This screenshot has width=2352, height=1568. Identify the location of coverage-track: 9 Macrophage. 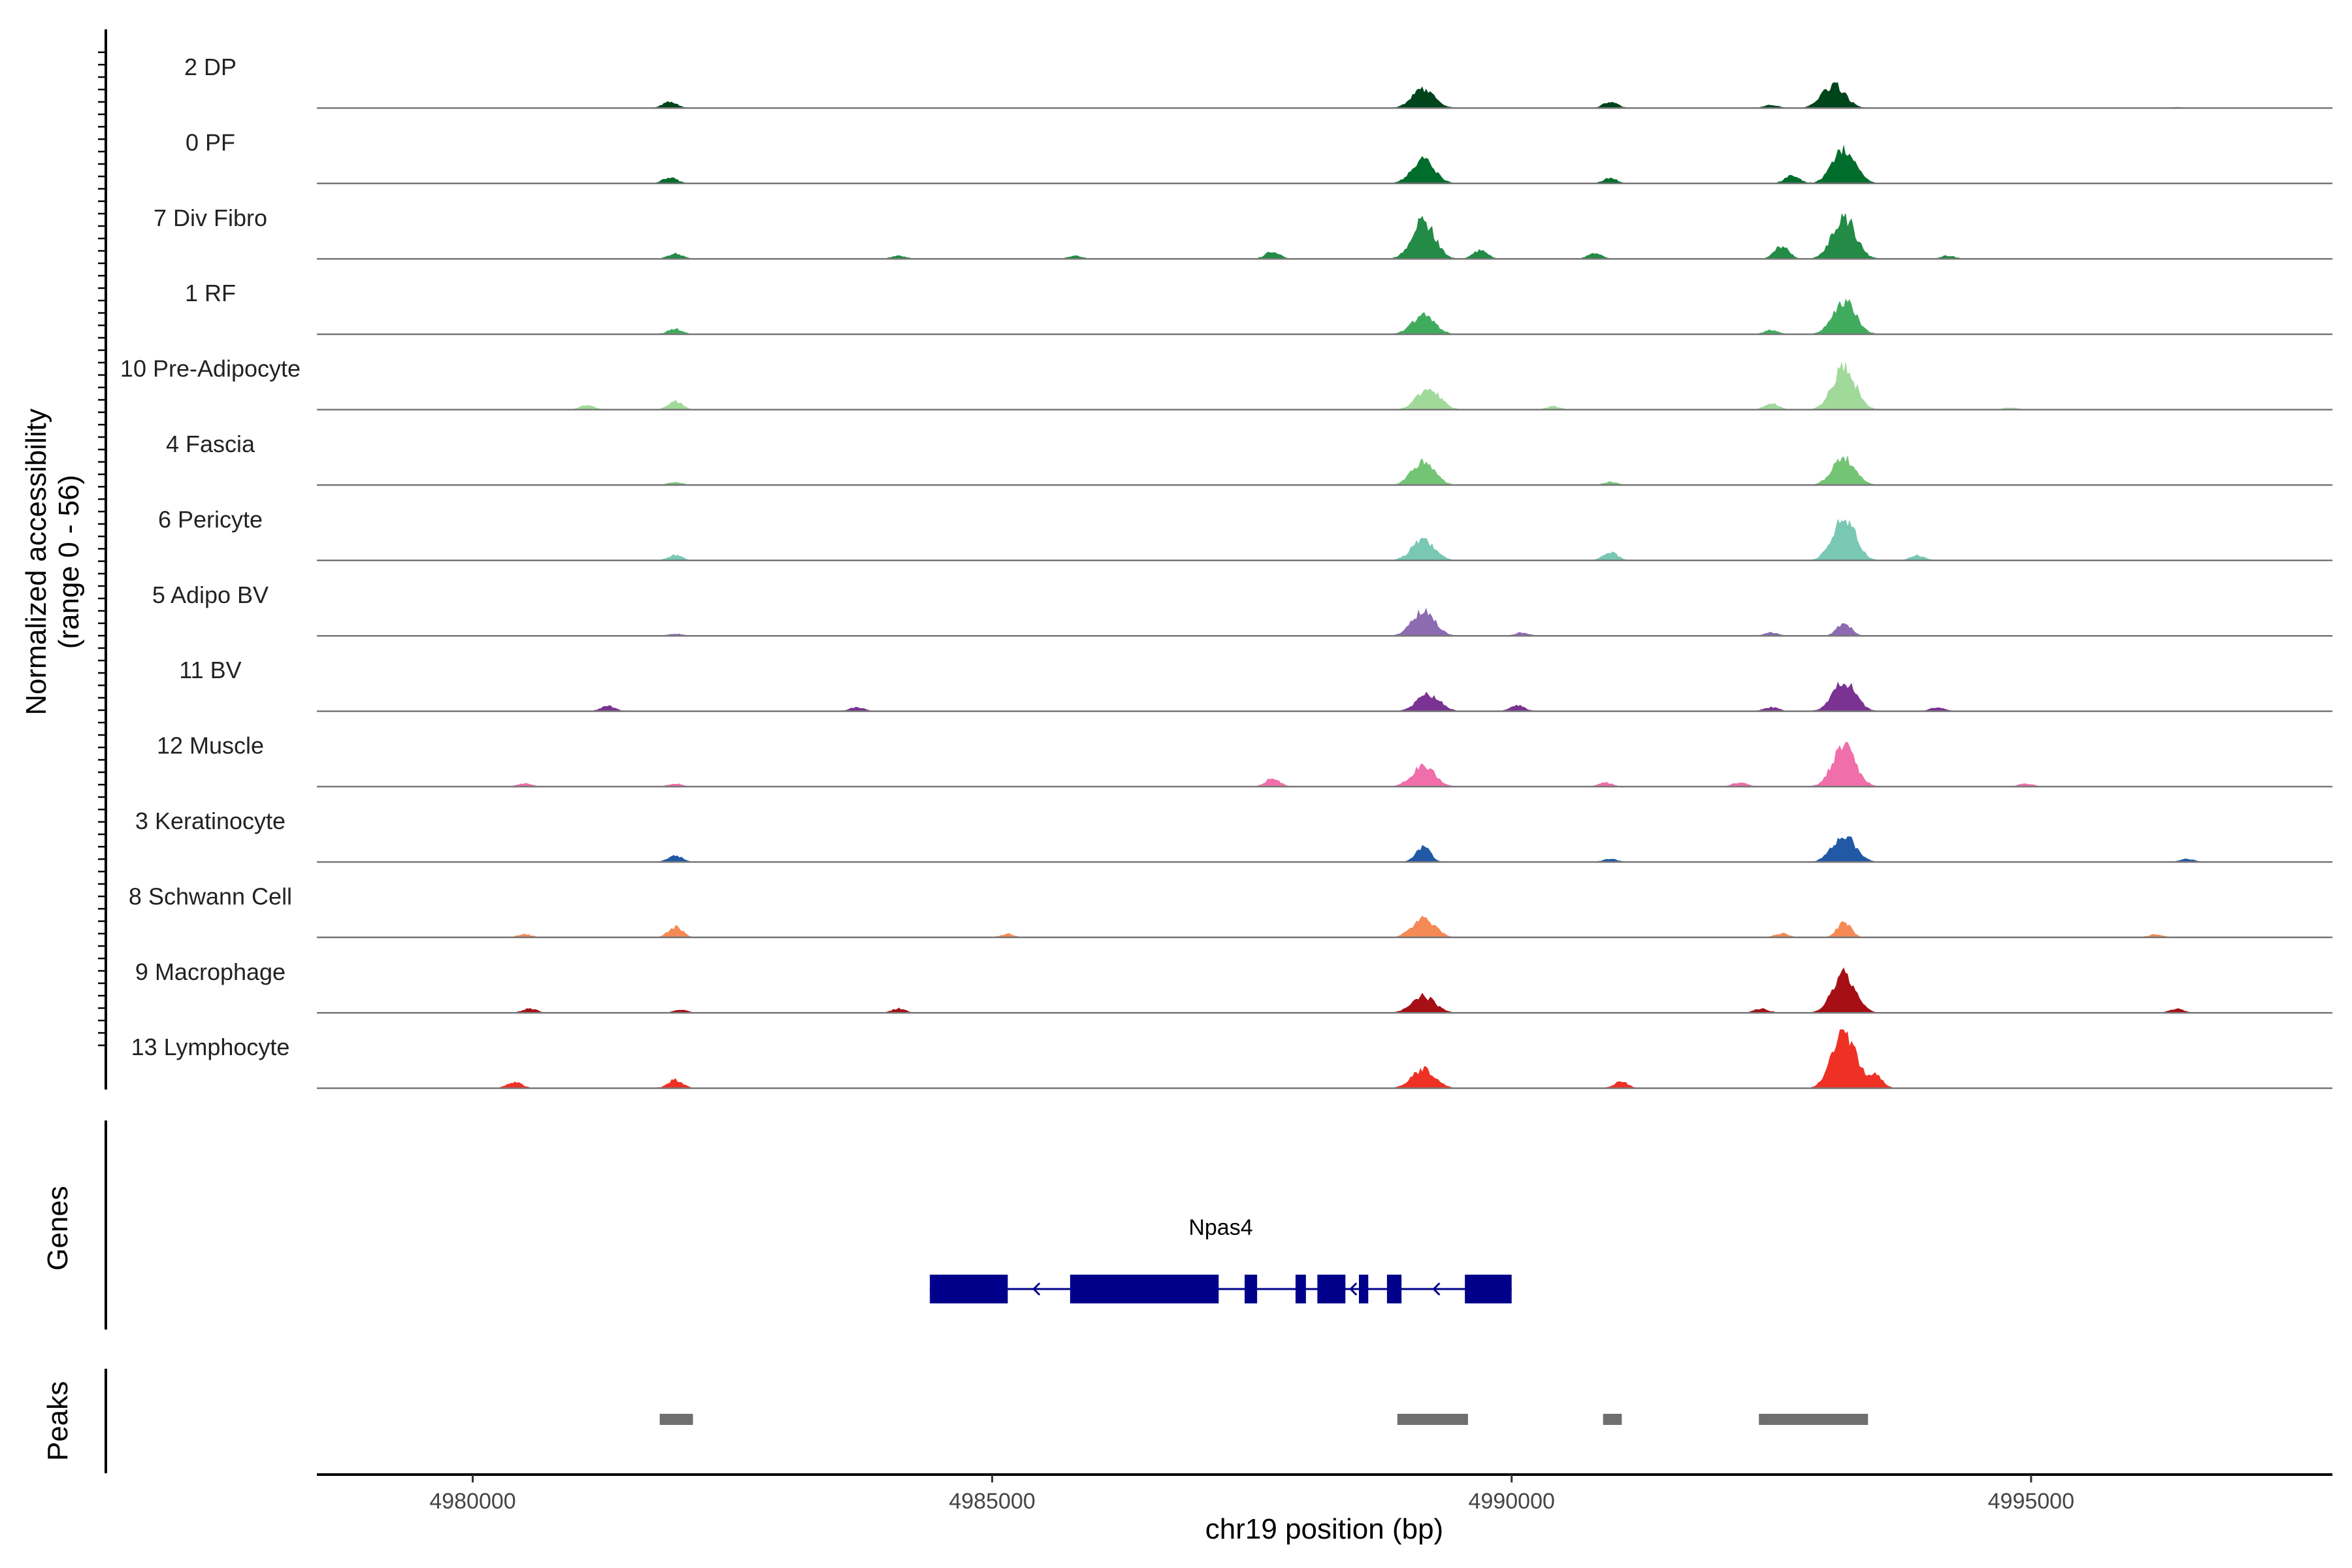
(1233, 986).